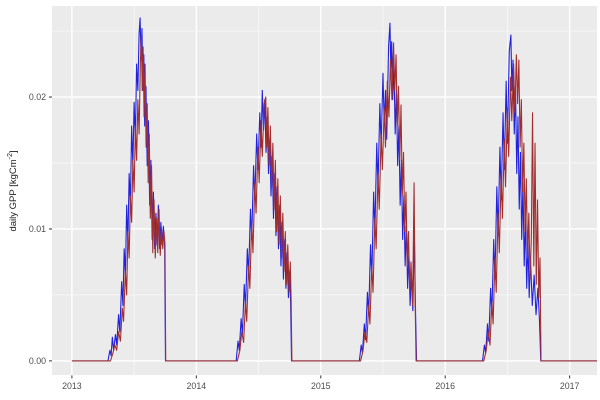  I want to click on y-axis-title-text: daily GPP [kgCm, so click(14, 195).